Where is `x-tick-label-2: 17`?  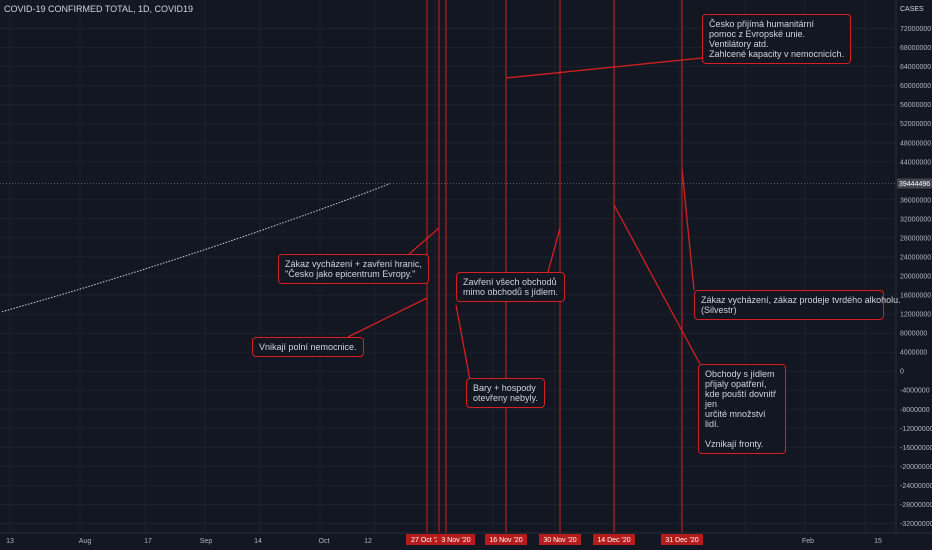 x-tick-label-2: 17 is located at coordinates (148, 541).